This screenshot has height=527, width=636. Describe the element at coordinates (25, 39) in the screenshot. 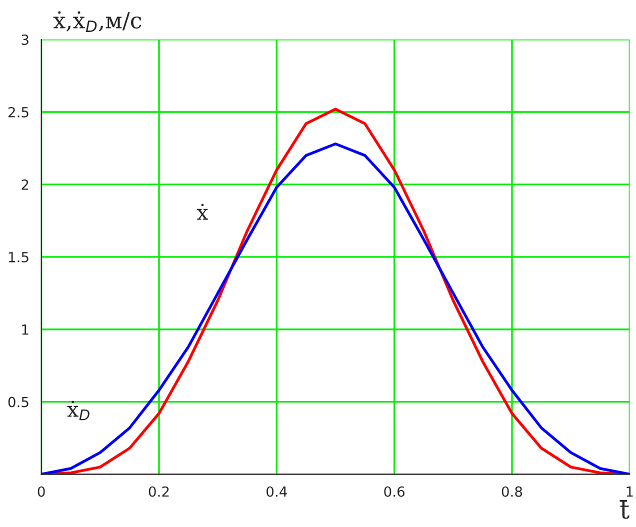

I see `y-tick-label: 3` at that location.